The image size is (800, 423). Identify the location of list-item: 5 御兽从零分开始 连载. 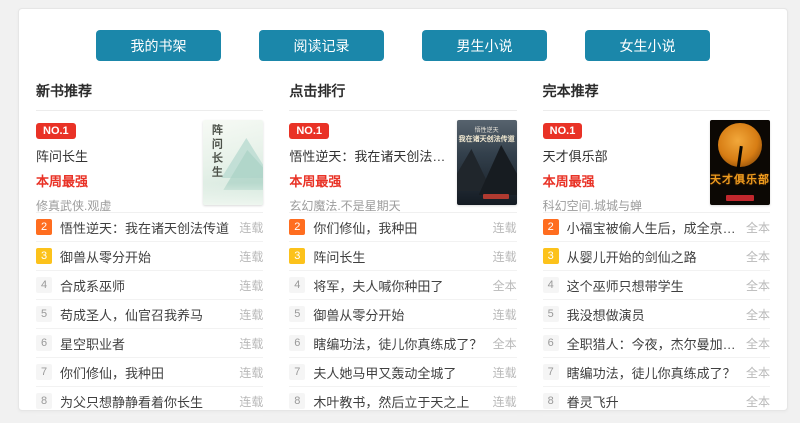
(403, 314).